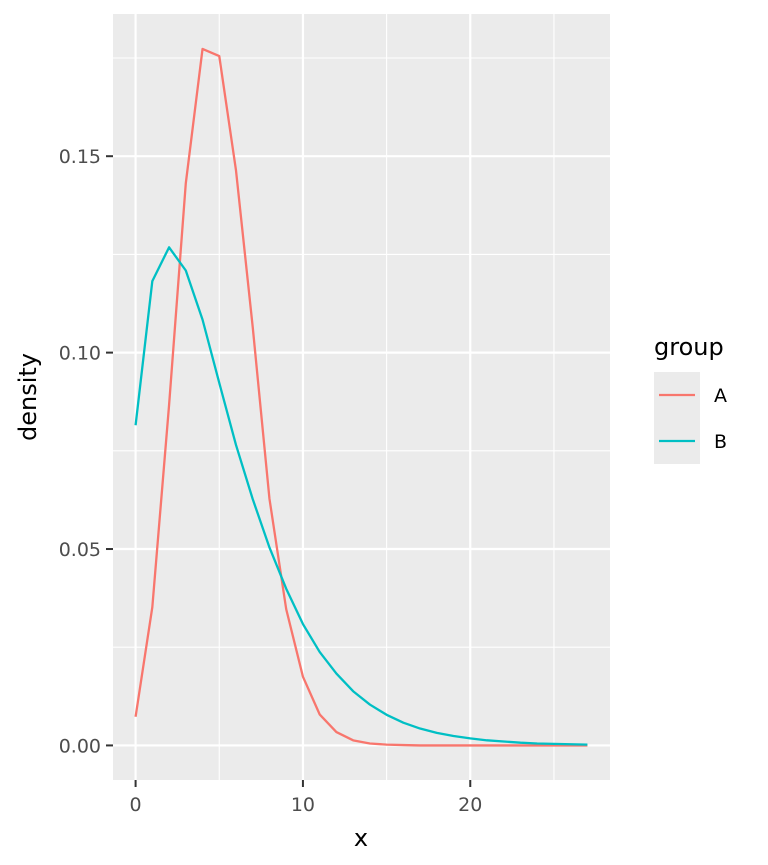 This screenshot has width=768, height=865. What do you see at coordinates (136, 805) in the screenshot?
I see `x-tick-label: 0` at bounding box center [136, 805].